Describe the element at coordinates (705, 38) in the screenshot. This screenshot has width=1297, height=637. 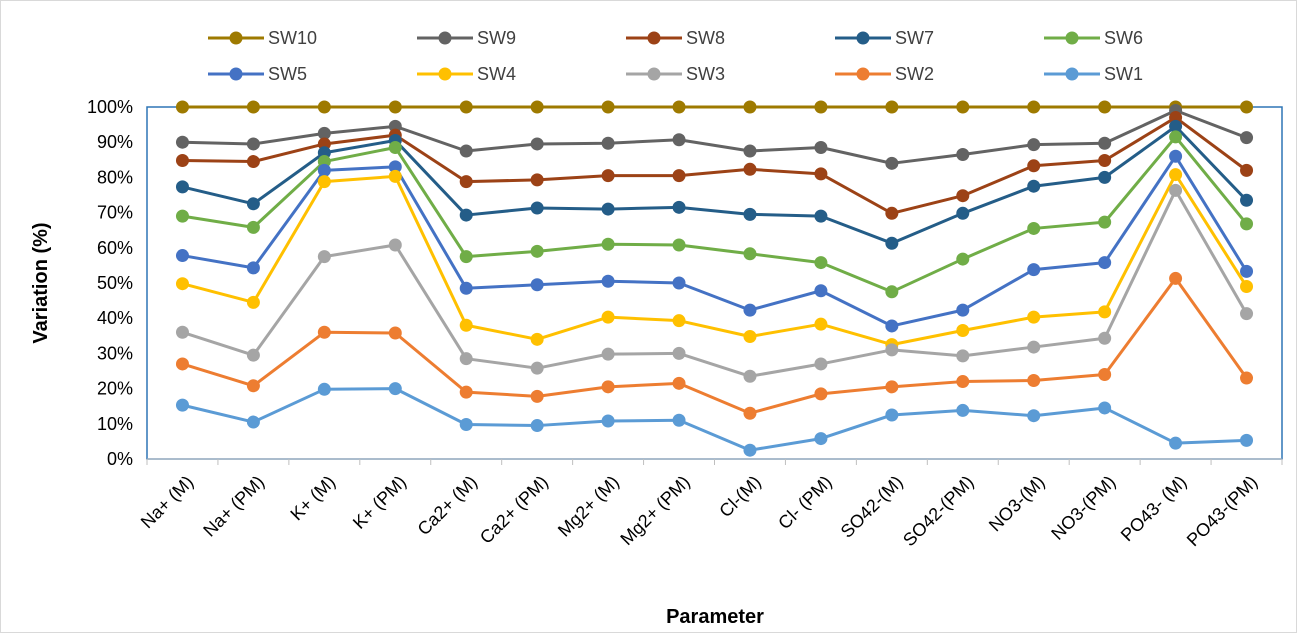
I see `legend-label: SW8` at that location.